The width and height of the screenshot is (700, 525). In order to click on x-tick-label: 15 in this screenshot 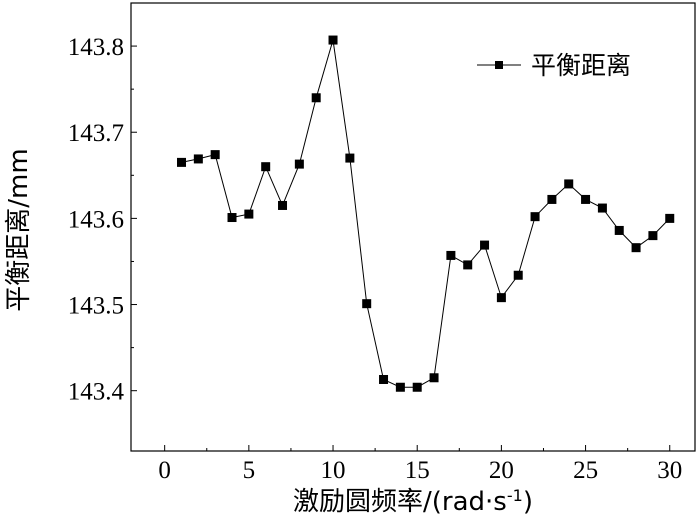, I will do `click(417, 470)`.